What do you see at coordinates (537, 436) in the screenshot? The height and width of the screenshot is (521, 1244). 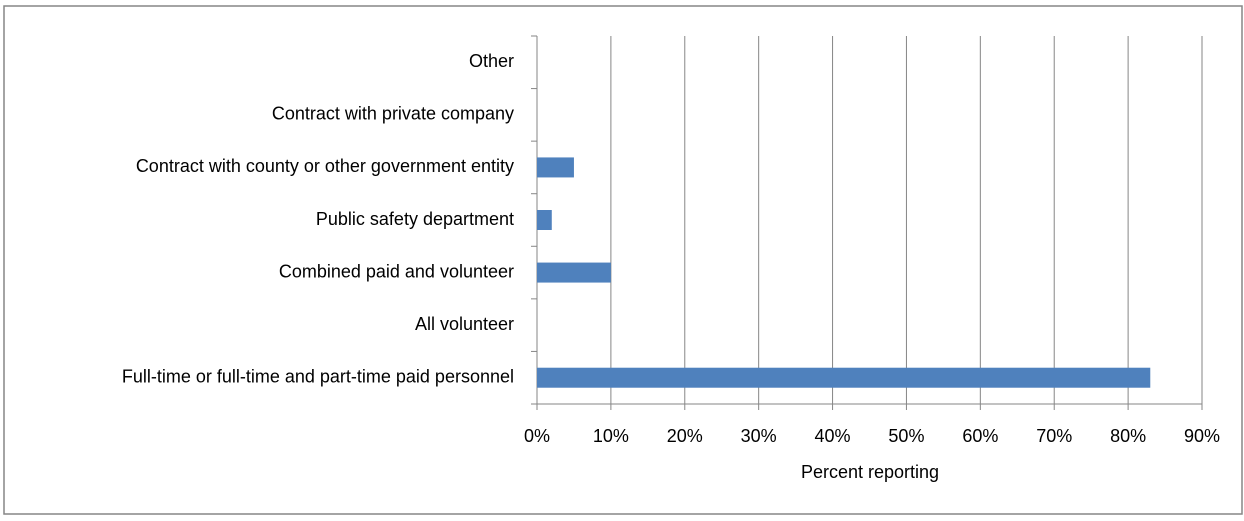 I see `x-tick-label: 0%` at bounding box center [537, 436].